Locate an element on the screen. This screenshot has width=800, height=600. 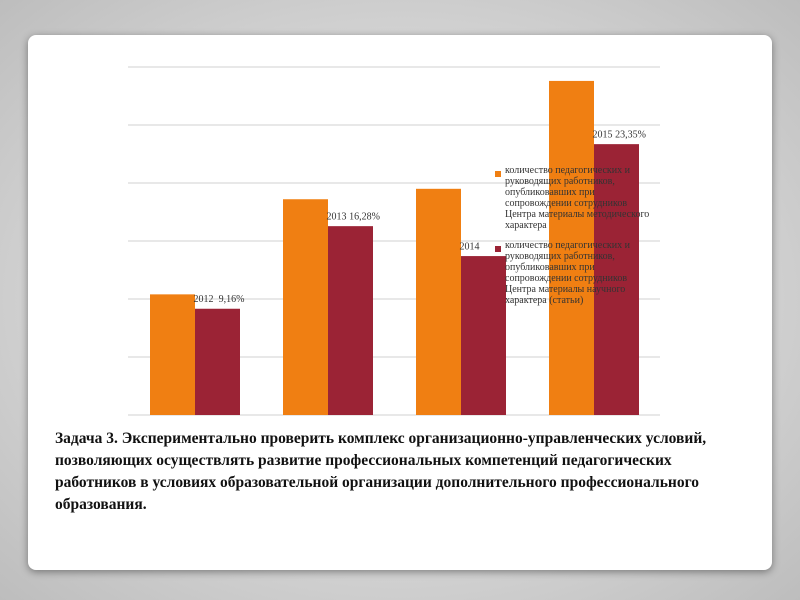
value-label: 9,16% is located at coordinates (232, 299).